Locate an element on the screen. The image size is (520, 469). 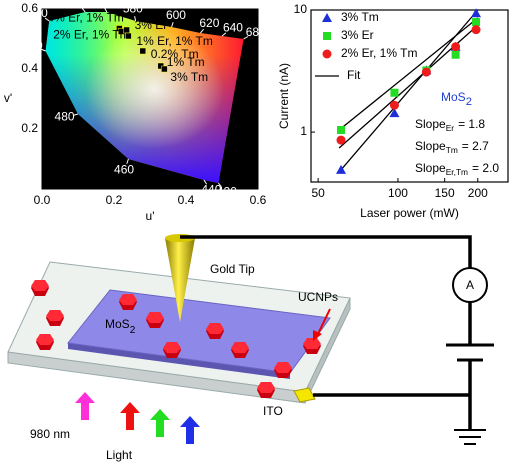
substrate-label-sub: 2 is located at coordinates (133, 330).